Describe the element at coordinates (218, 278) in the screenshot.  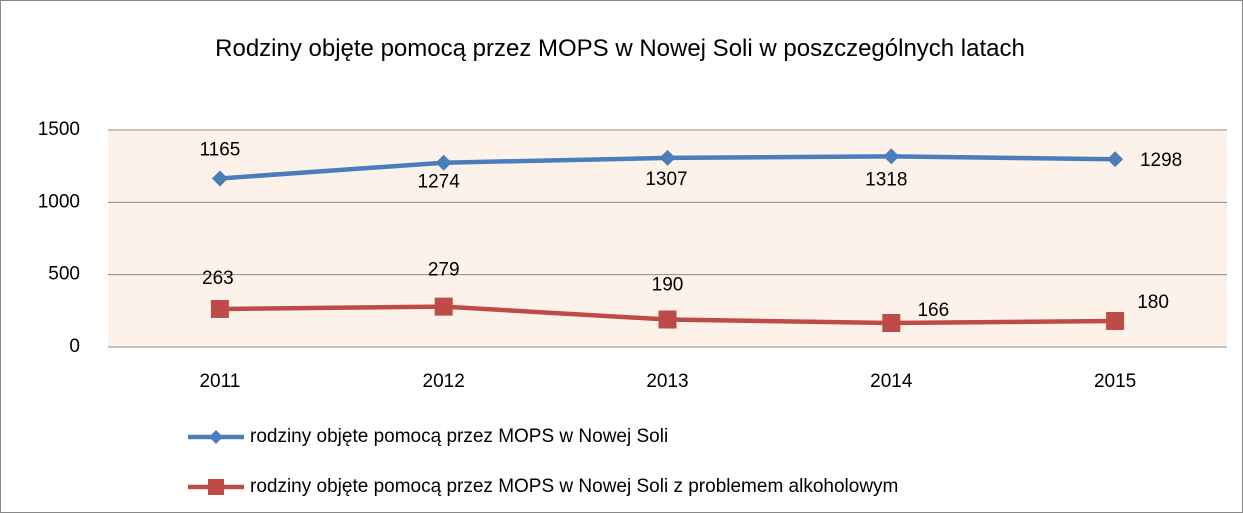
I see `data-label: 263` at that location.